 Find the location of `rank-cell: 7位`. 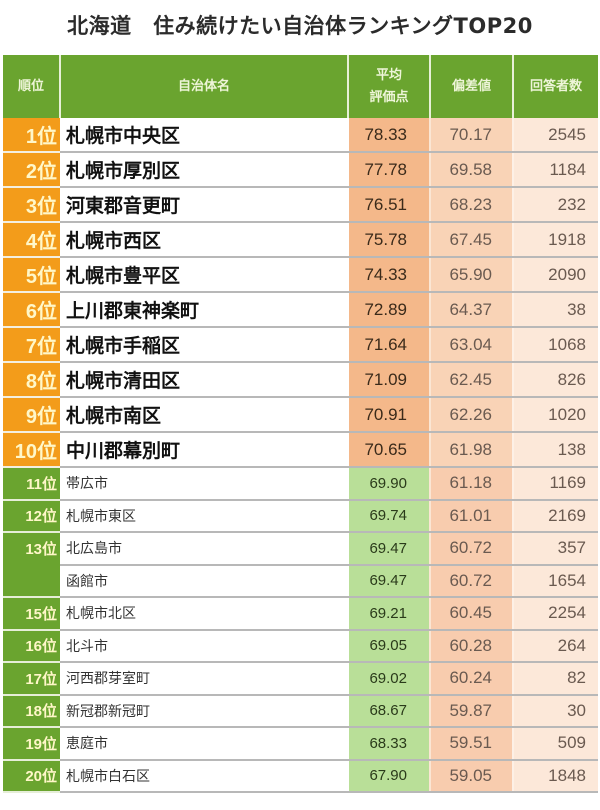

rank-cell: 7位 is located at coordinates (31, 345).